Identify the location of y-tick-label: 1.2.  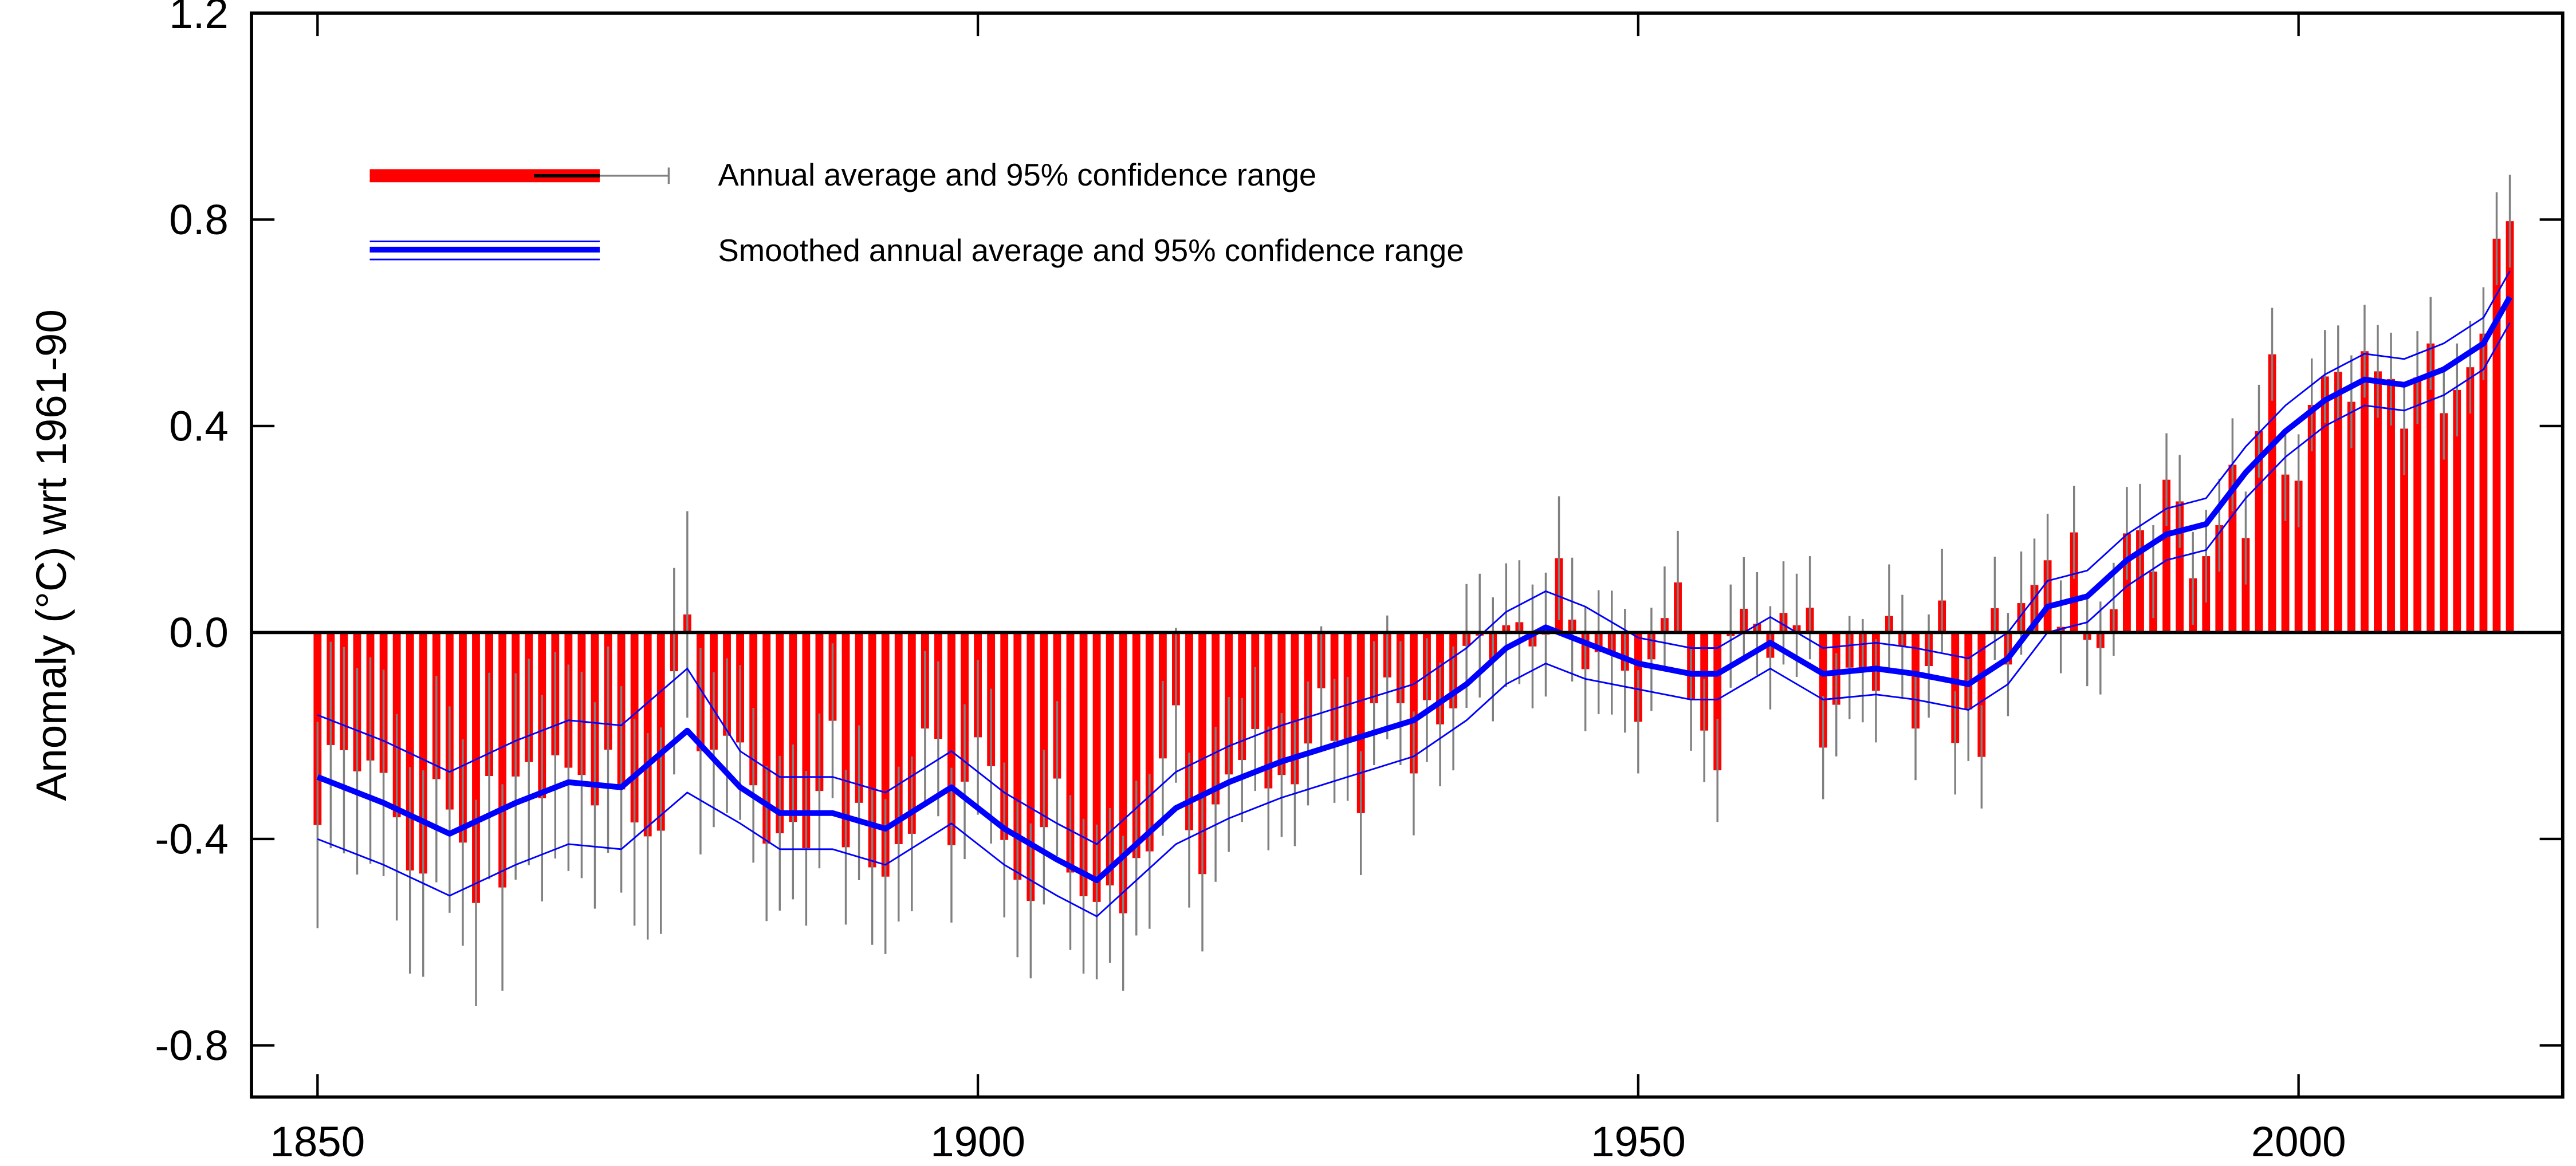
(199, 18).